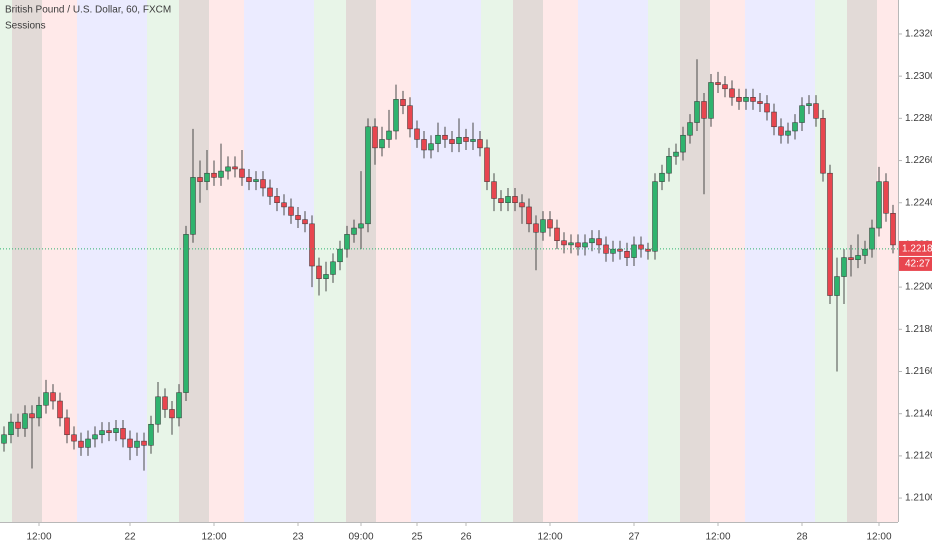  What do you see at coordinates (88, 10) in the screenshot?
I see `chart-title: British Pound / U.S. Dollar, 60, FXCM` at bounding box center [88, 10].